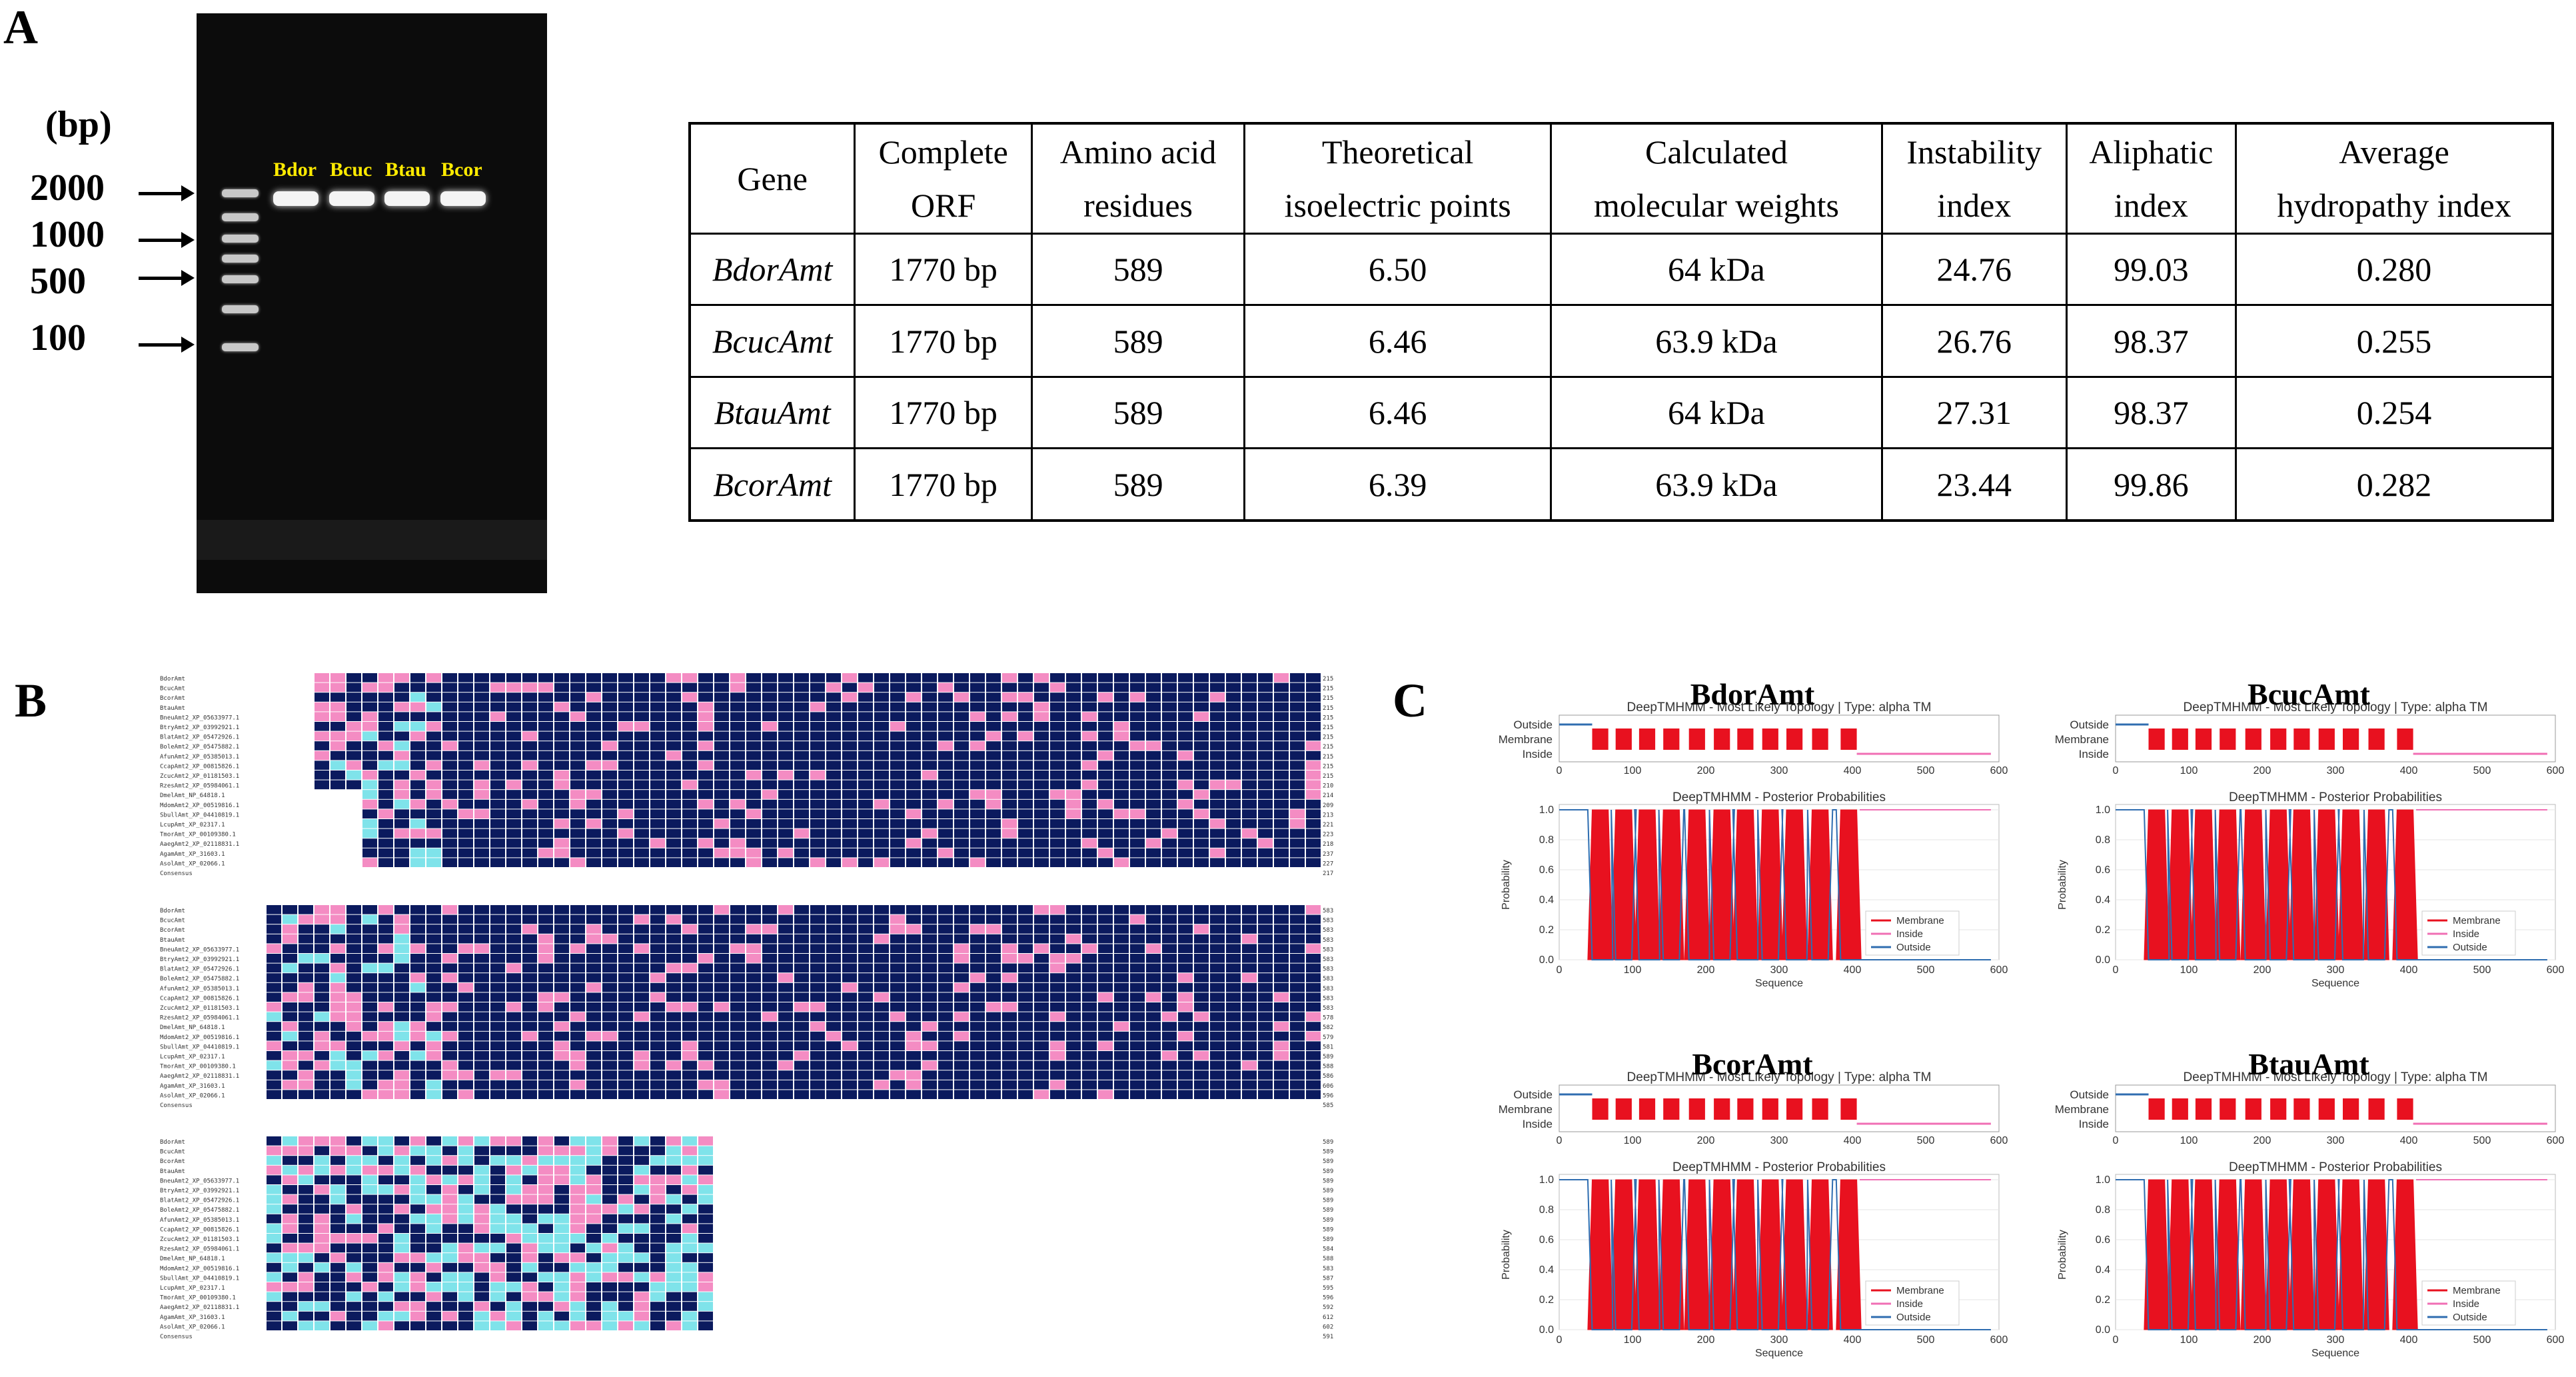 The width and height of the screenshot is (2576, 1377). What do you see at coordinates (167, 278) in the screenshot?
I see `arrow-500-icon` at bounding box center [167, 278].